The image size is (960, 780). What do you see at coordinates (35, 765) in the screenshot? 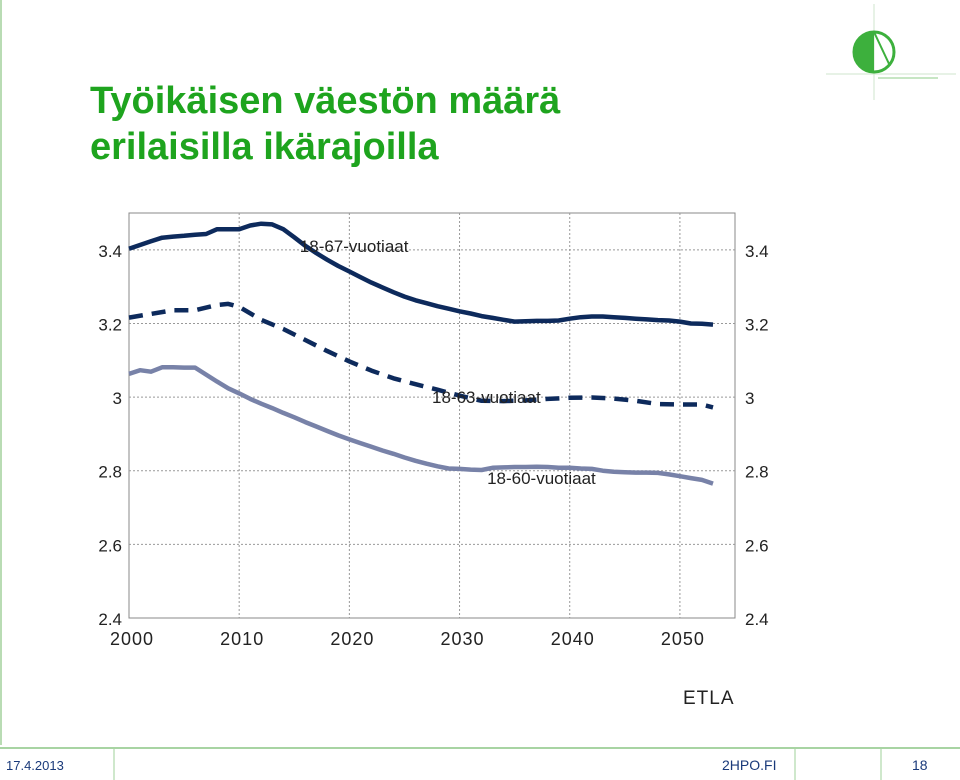
I see `footer-date: 17.4.2013` at bounding box center [35, 765].